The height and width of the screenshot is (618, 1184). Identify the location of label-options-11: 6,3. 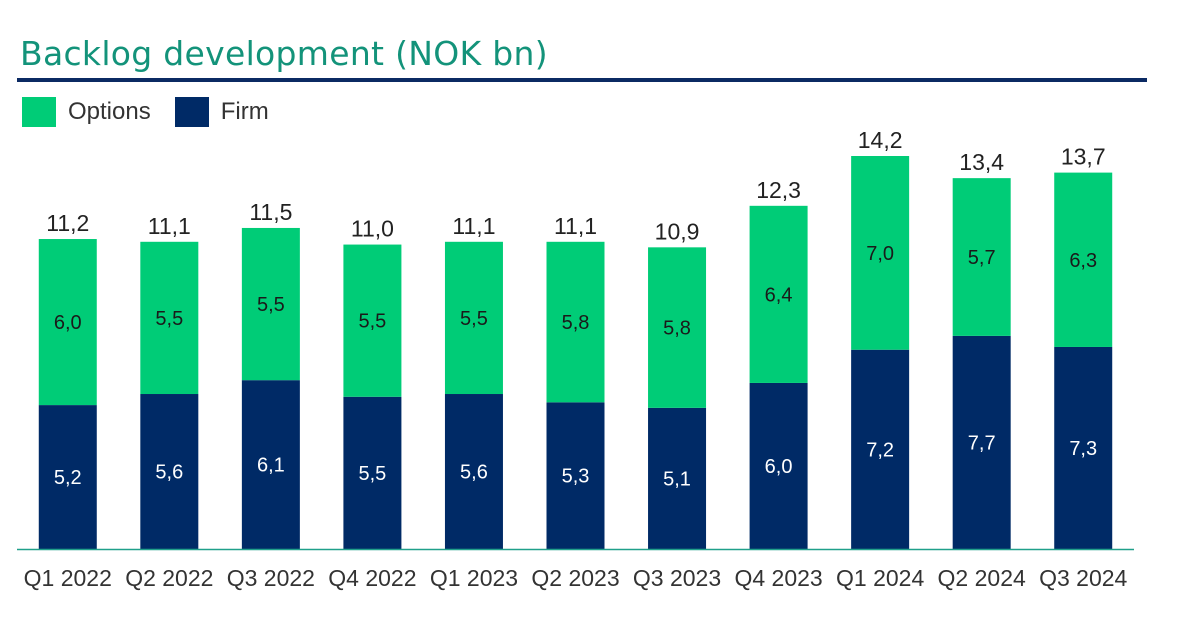
(1083, 261).